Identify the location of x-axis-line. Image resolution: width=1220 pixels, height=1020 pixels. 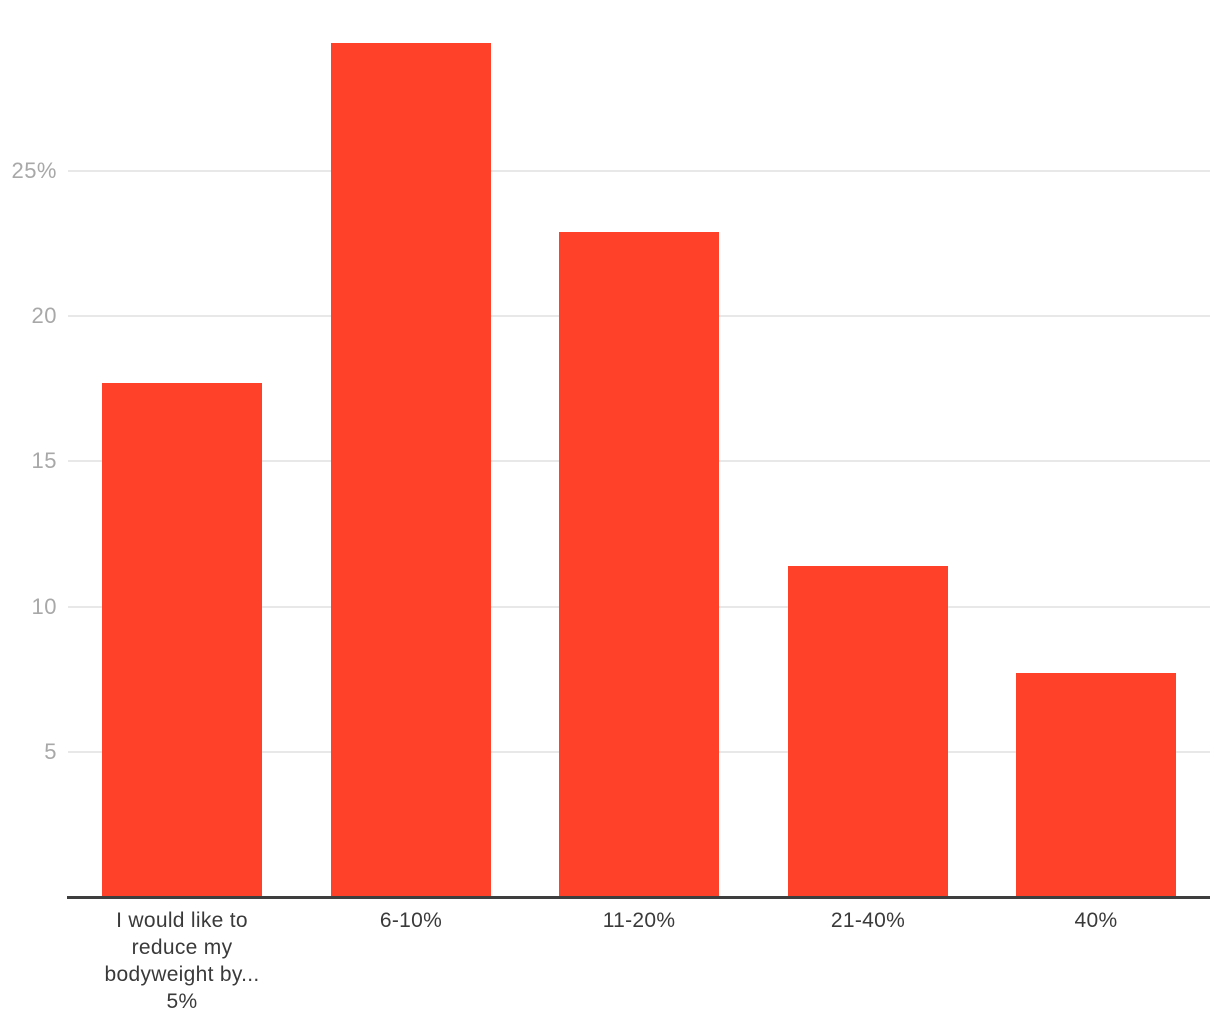
(638, 897).